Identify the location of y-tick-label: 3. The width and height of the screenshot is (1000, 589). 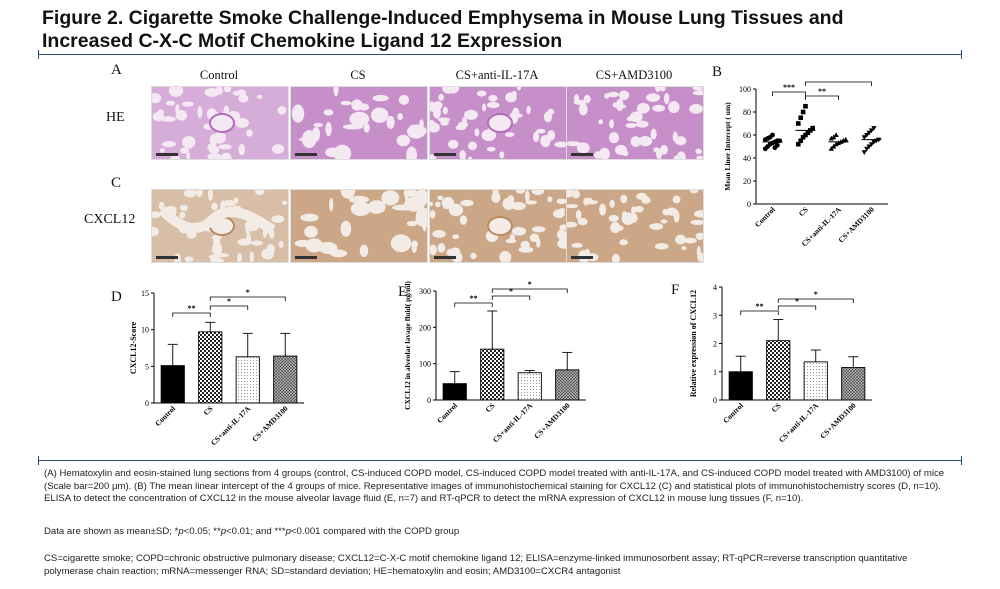
(715, 315).